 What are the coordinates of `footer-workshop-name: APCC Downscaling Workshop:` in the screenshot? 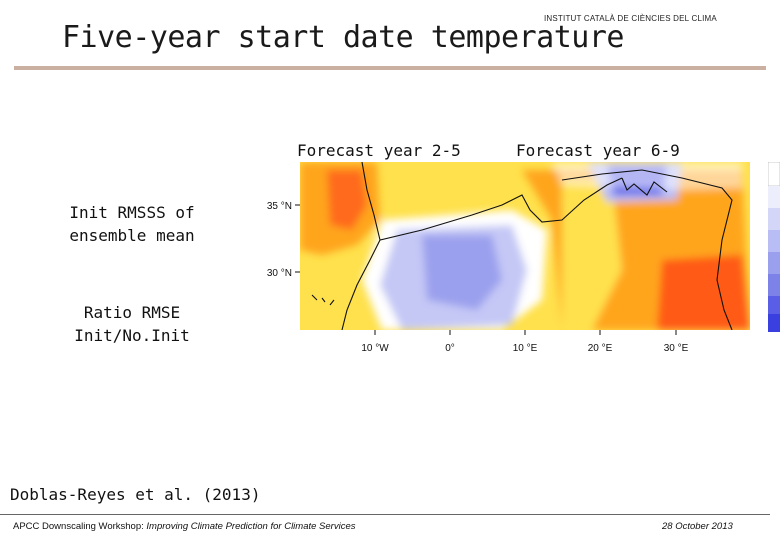 It's located at (80, 526).